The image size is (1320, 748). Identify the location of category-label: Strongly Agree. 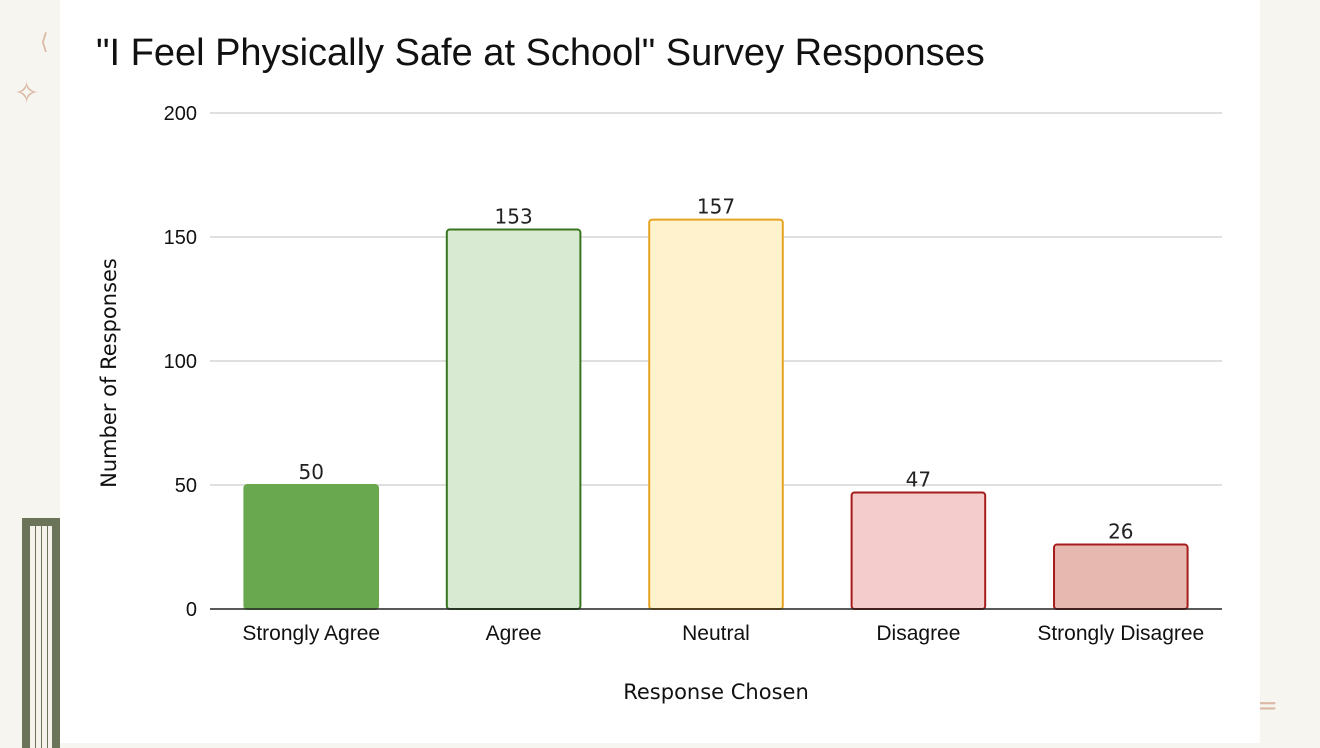
(311, 633).